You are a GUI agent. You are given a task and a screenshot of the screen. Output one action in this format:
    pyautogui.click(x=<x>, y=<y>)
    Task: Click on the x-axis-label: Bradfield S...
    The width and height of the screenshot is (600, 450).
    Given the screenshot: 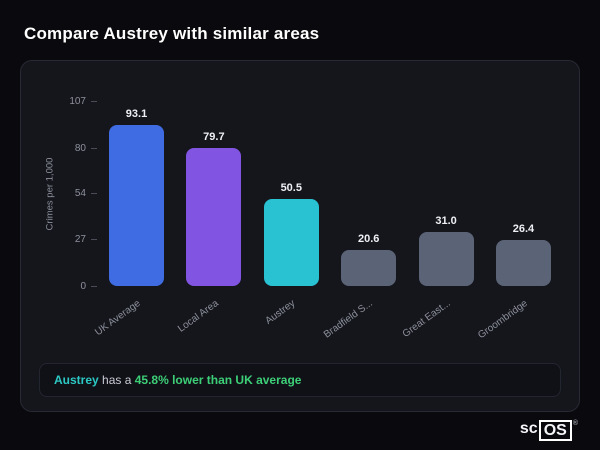 What is the action you would take?
    pyautogui.click(x=349, y=319)
    